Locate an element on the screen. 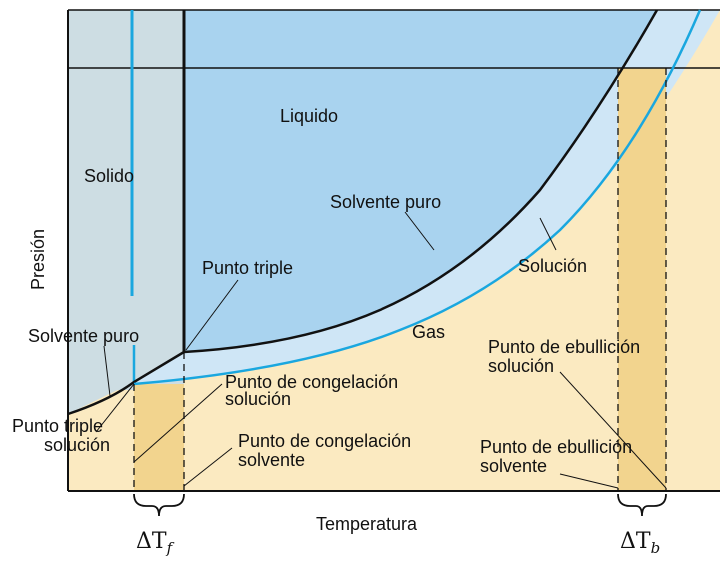 The height and width of the screenshot is (566, 728). freezing-solvent-label-2: solvente is located at coordinates (271, 460).